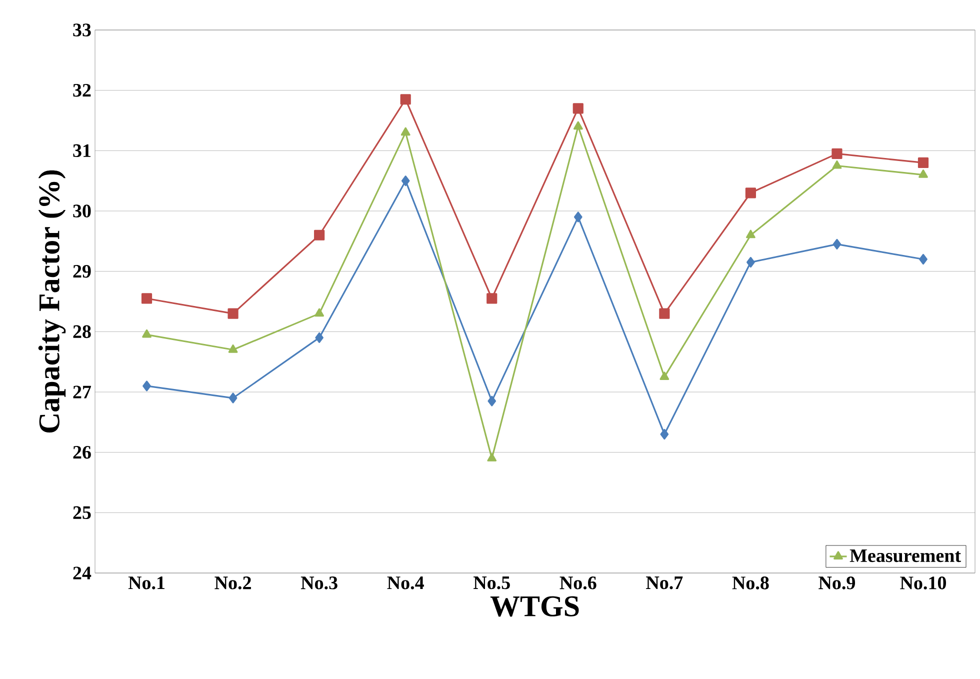 Image resolution: width=980 pixels, height=679 pixels. Describe the element at coordinates (405, 583) in the screenshot. I see `x-tick-label: No.4` at that location.